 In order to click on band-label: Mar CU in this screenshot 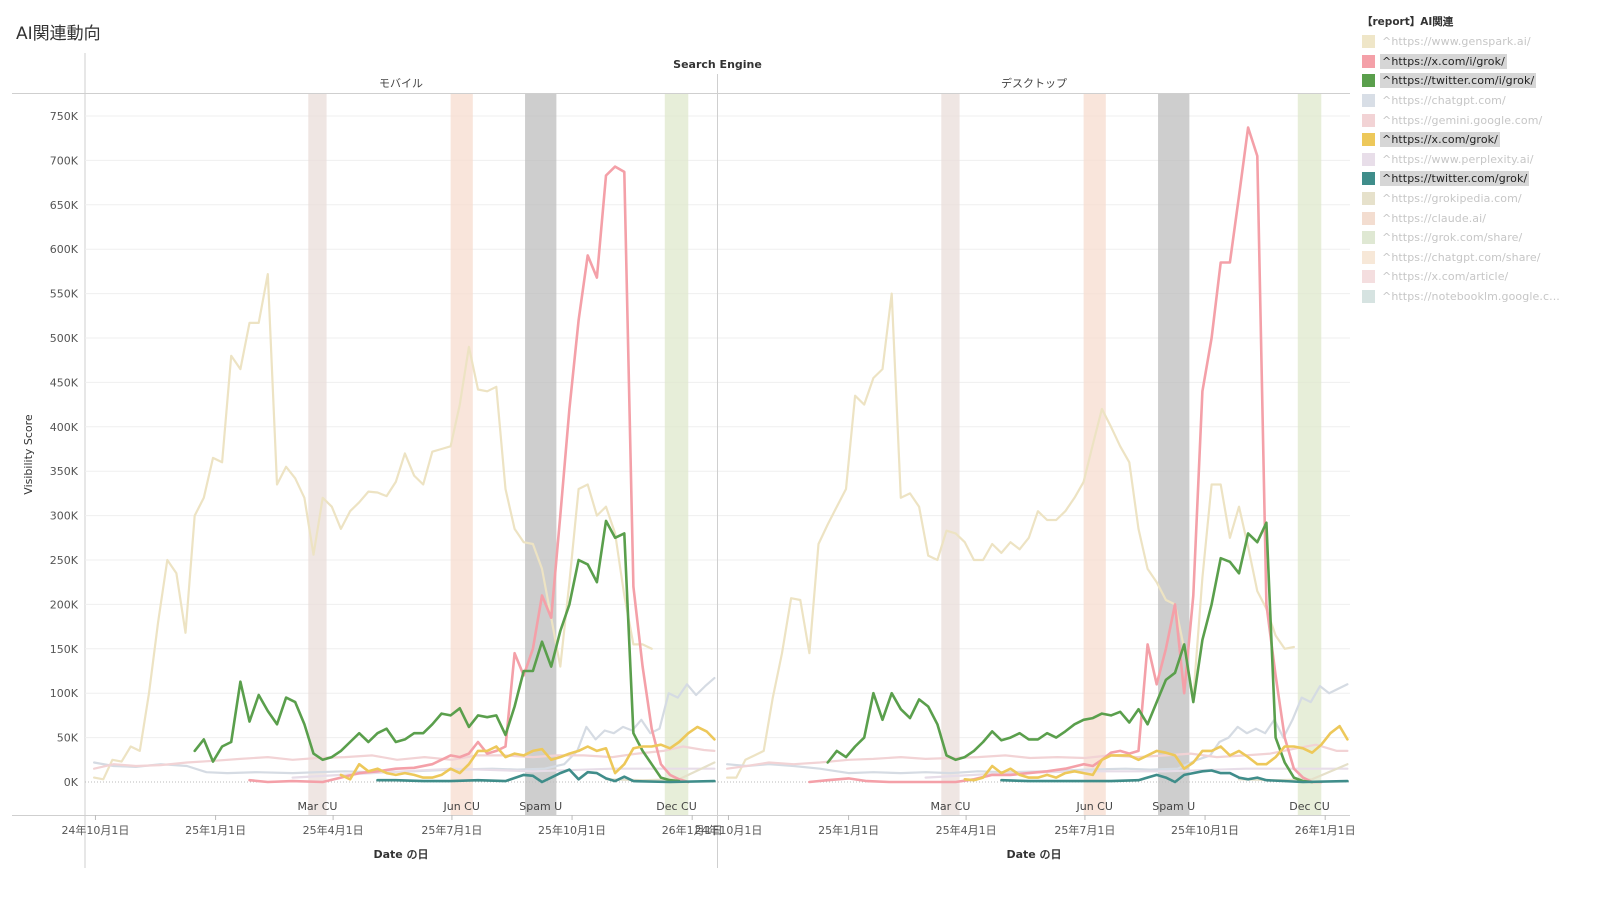, I will do `click(950, 806)`.